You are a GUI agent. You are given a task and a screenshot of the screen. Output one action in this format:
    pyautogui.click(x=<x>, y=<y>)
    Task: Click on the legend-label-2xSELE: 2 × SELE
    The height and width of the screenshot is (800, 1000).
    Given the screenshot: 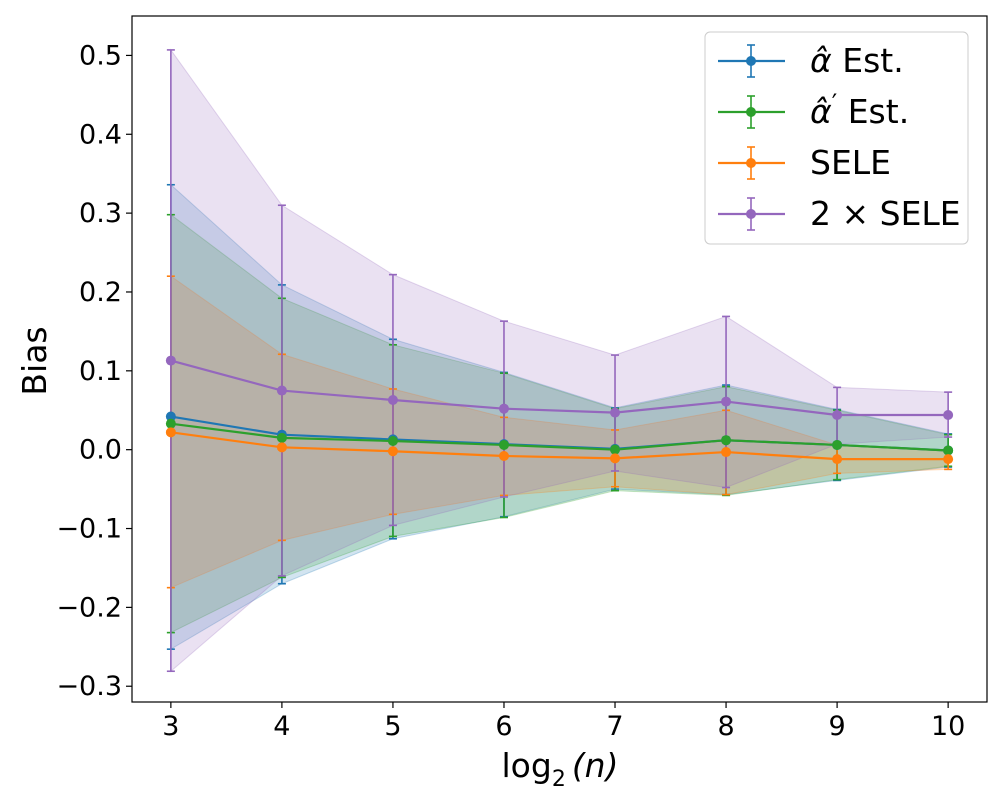 What is the action you would take?
    pyautogui.click(x=885, y=213)
    